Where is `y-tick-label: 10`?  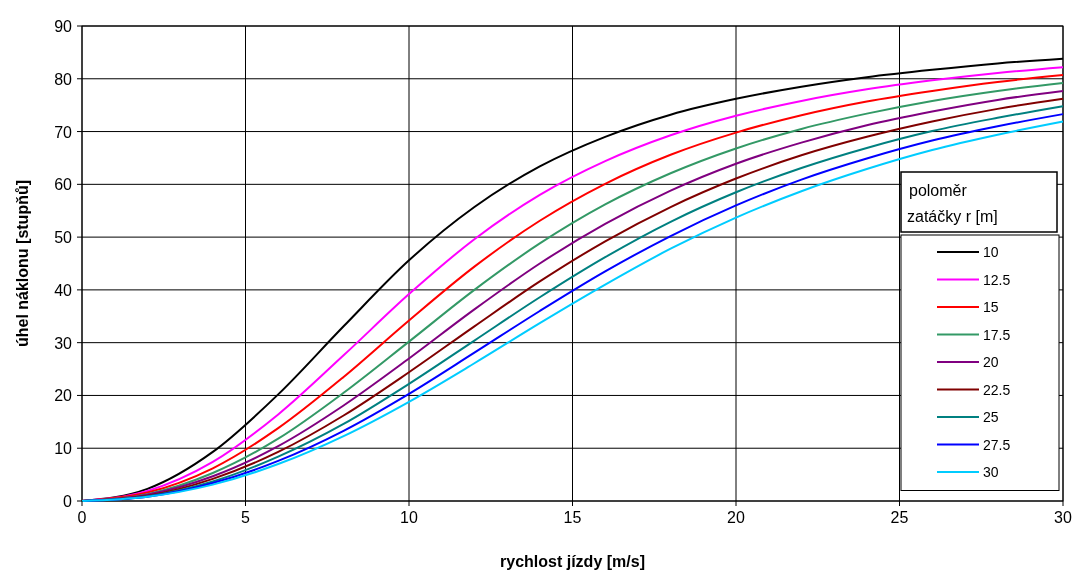
y-tick-label: 10 is located at coordinates (63, 449).